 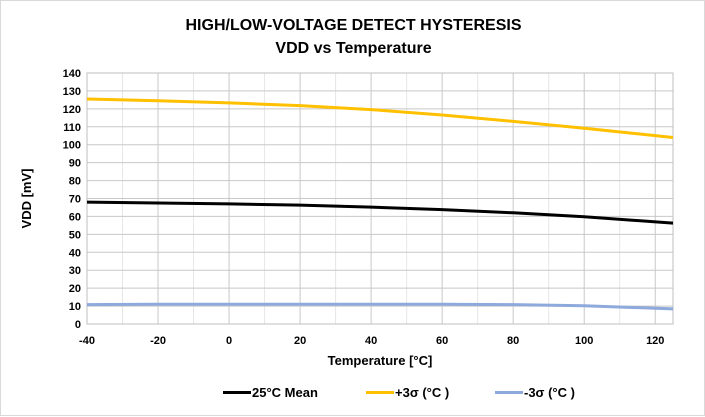 I want to click on x-tick-label: 80, so click(x=513, y=341).